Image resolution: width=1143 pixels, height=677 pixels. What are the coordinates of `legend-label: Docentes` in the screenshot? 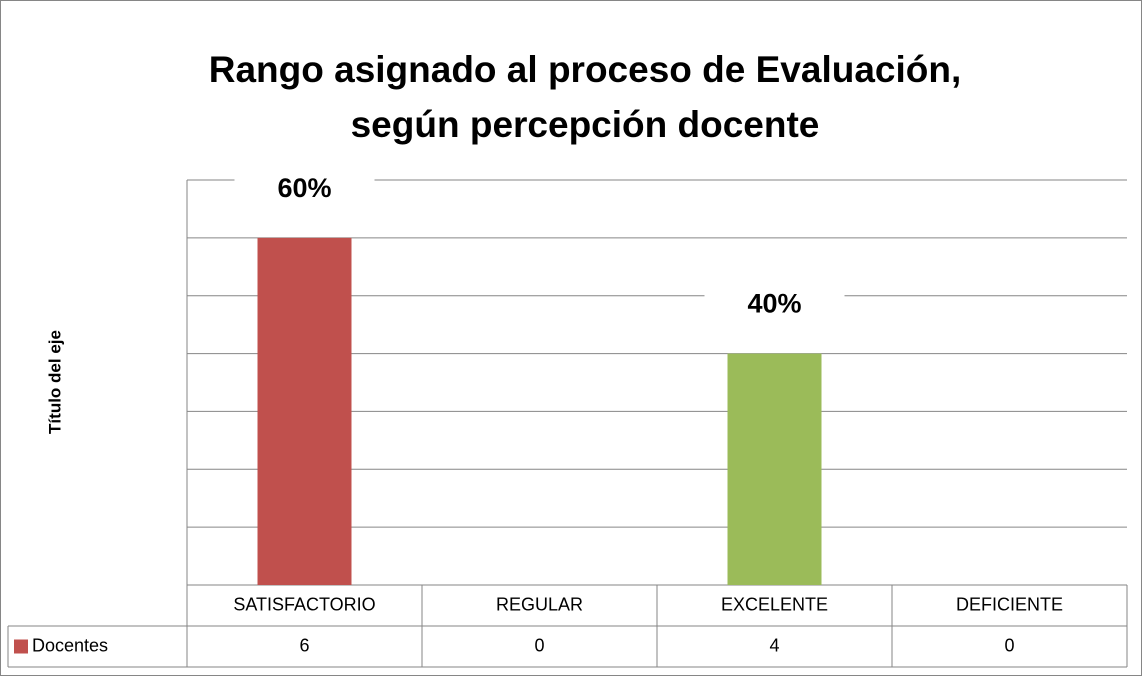 It's located at (70, 645).